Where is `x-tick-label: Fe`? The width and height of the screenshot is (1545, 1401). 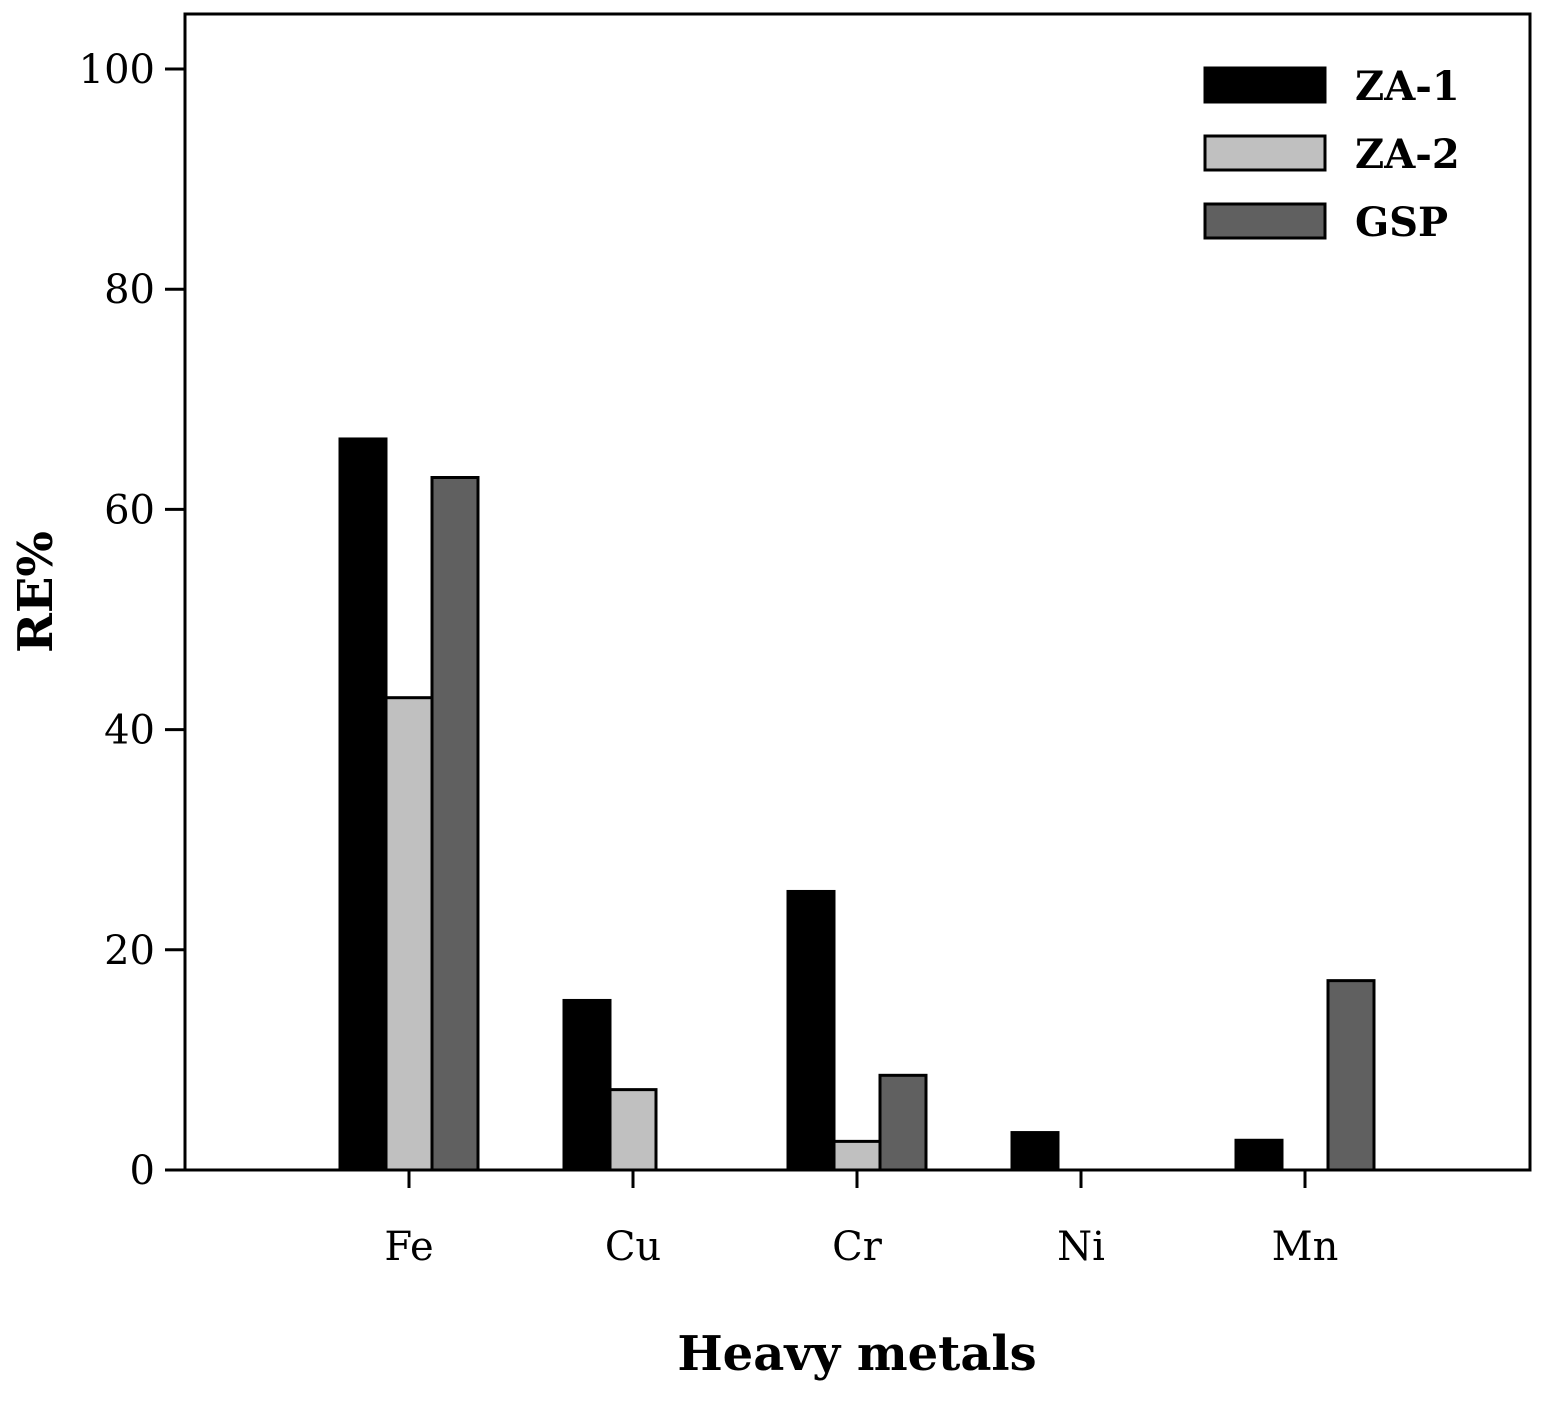
x-tick-label: Fe is located at coordinates (408, 1247).